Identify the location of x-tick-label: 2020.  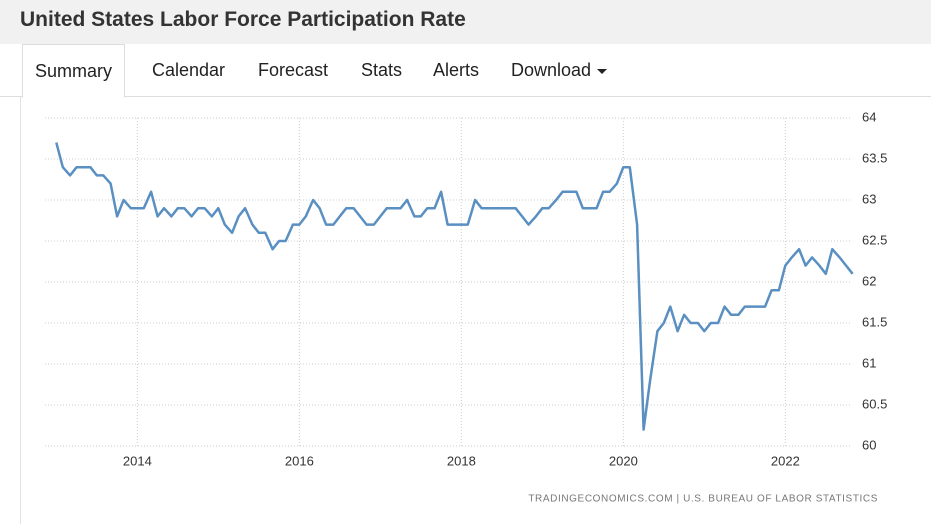
(623, 460).